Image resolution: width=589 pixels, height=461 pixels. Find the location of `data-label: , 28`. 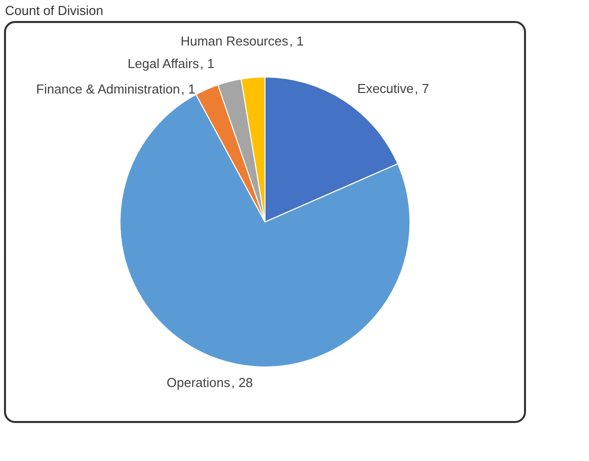

data-label: , 28 is located at coordinates (242, 382).